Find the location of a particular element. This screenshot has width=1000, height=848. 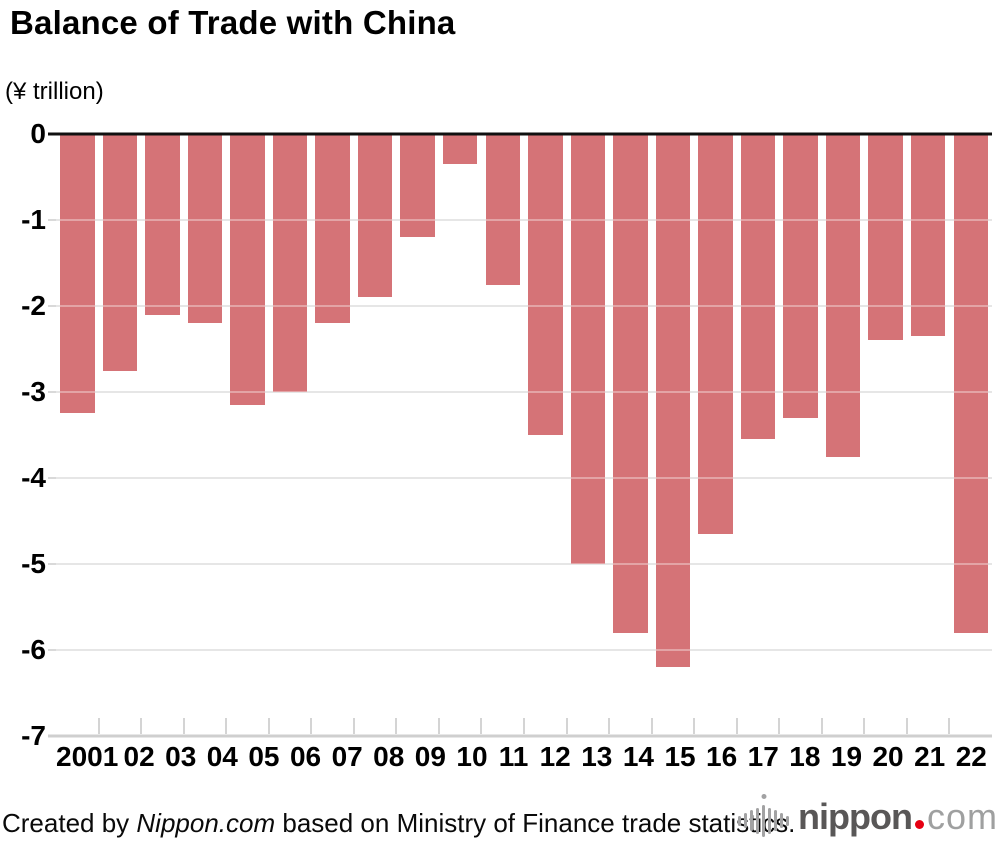

bar-2020 is located at coordinates (885, 237).